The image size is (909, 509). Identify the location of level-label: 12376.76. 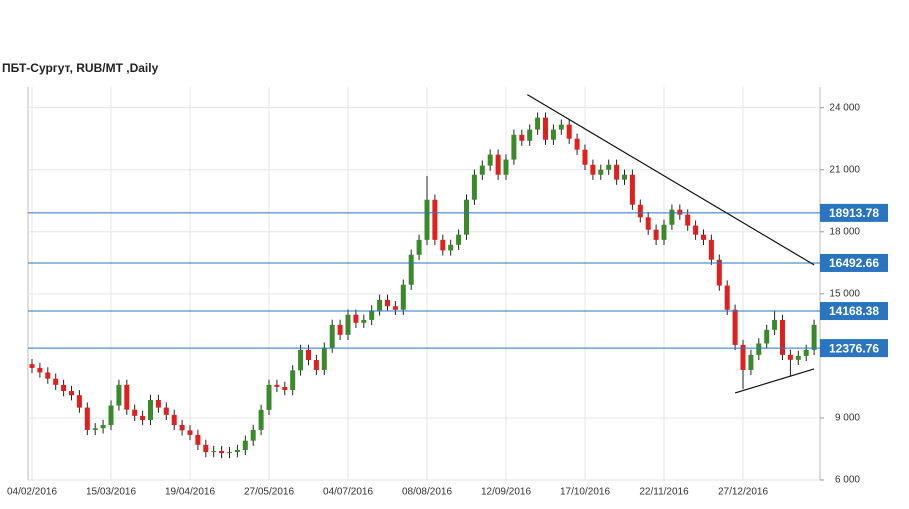
(854, 348).